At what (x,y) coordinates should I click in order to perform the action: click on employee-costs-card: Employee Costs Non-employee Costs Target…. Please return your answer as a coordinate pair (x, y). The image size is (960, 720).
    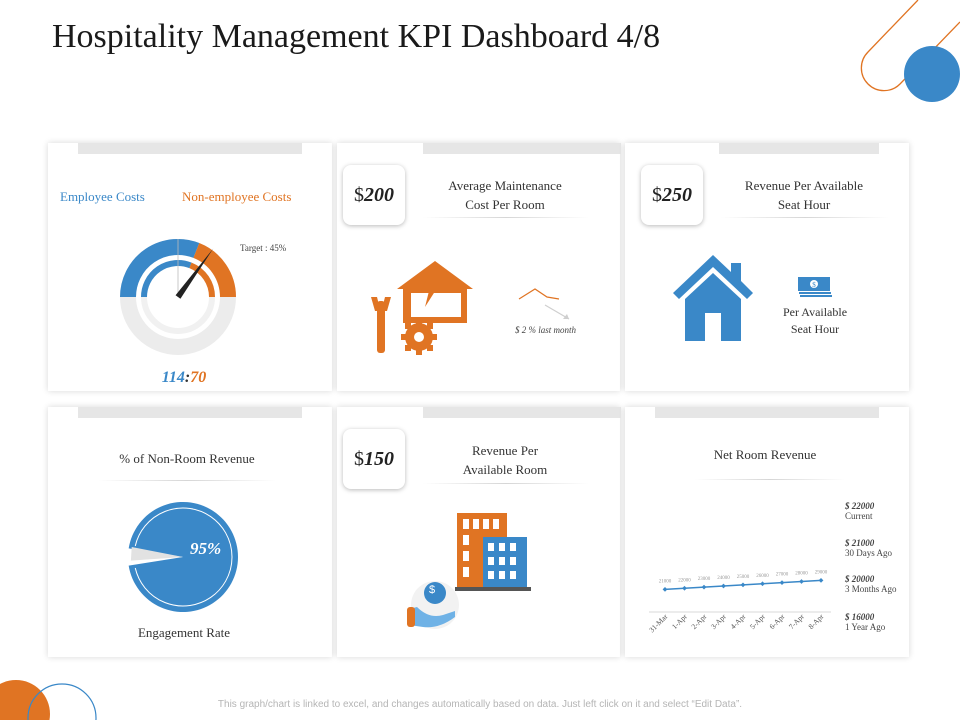
    Looking at the image, I should click on (190, 267).